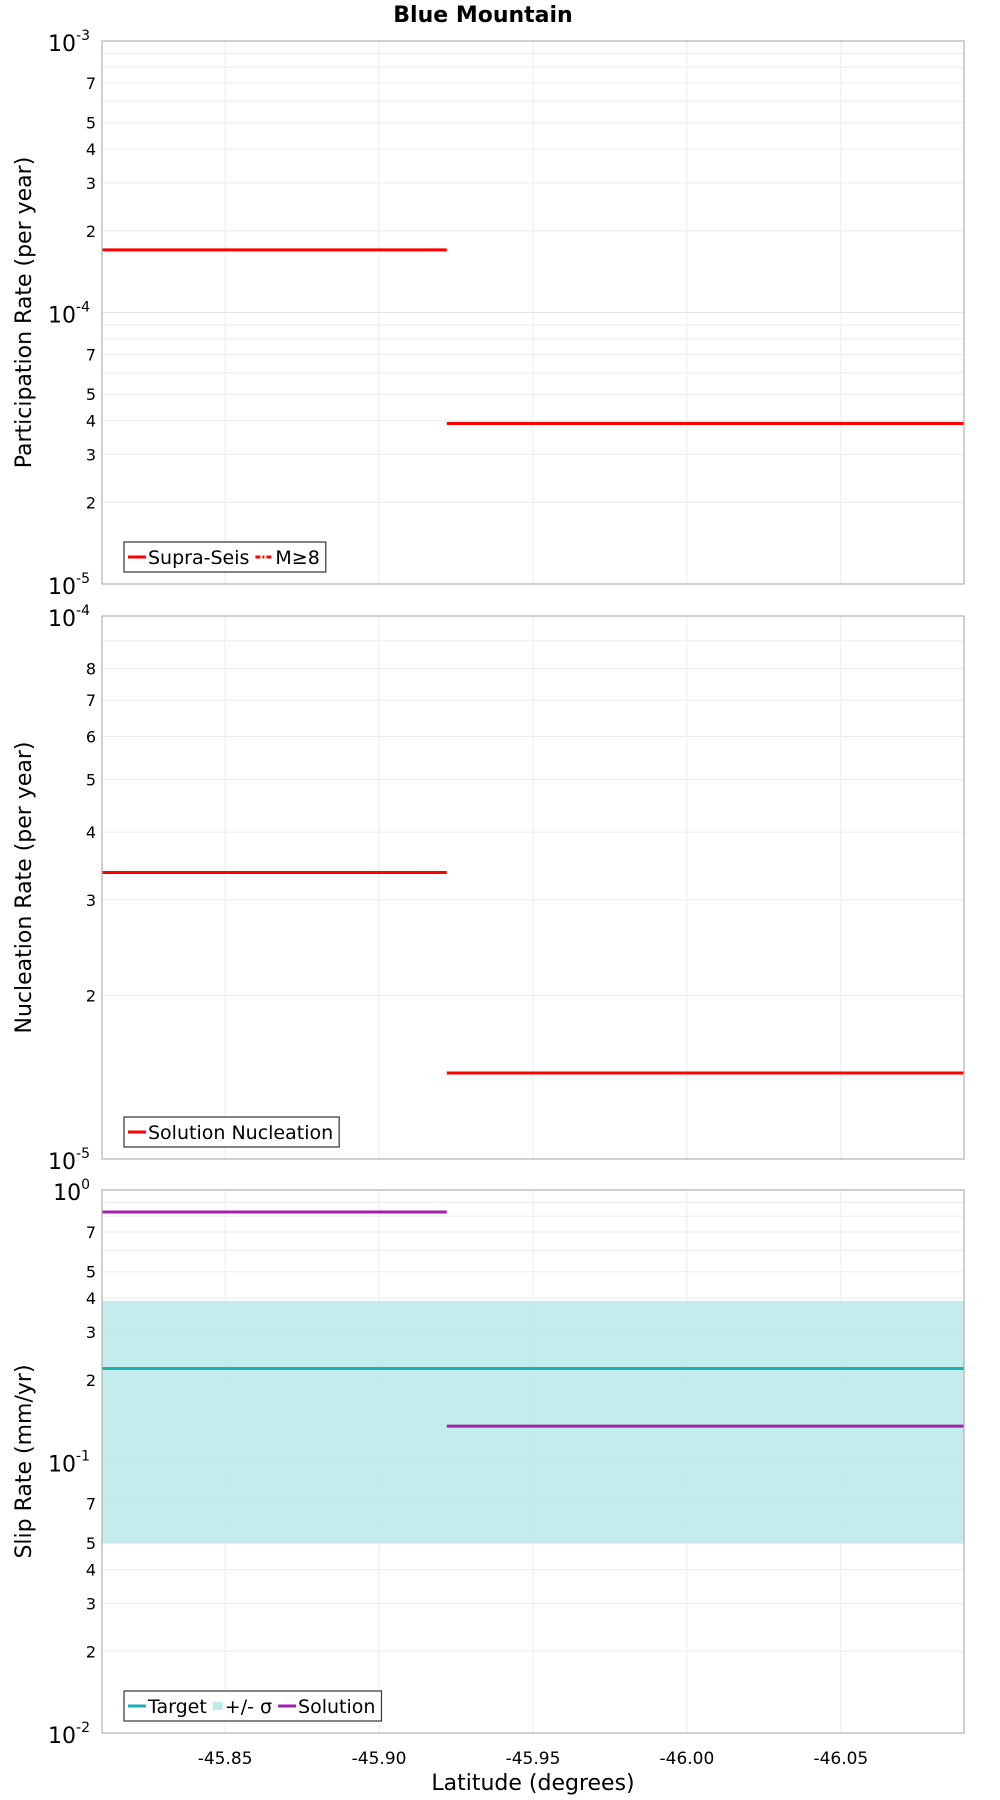  I want to click on y-major-tick-label: 10⁰, so click(71, 1191).